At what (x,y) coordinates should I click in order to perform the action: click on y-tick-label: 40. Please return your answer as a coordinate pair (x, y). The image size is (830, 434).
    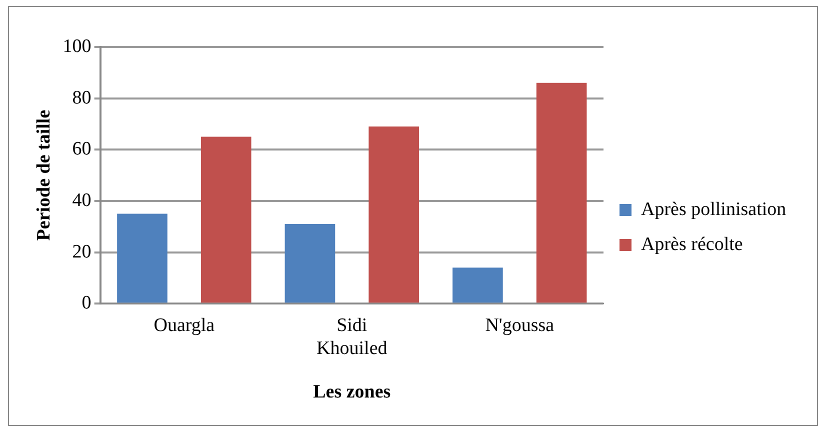
    Looking at the image, I should click on (82, 200).